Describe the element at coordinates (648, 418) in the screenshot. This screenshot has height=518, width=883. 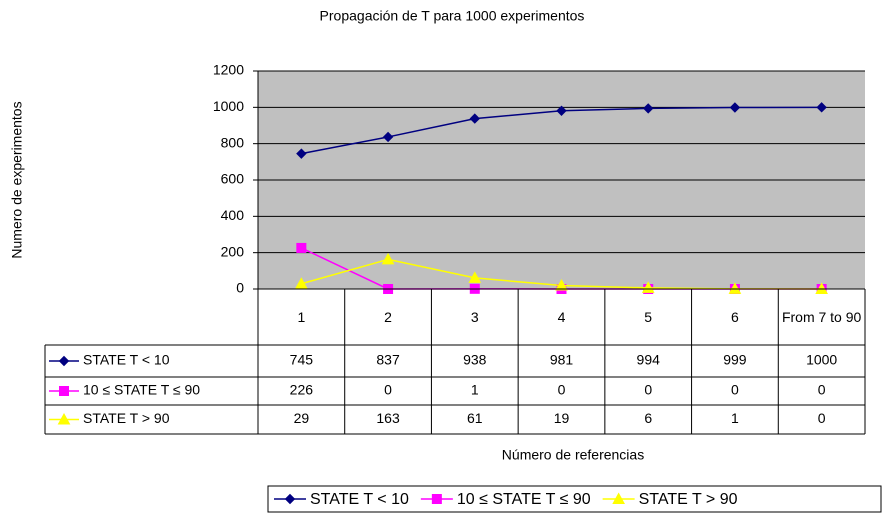
I see `table-value: 6` at that location.